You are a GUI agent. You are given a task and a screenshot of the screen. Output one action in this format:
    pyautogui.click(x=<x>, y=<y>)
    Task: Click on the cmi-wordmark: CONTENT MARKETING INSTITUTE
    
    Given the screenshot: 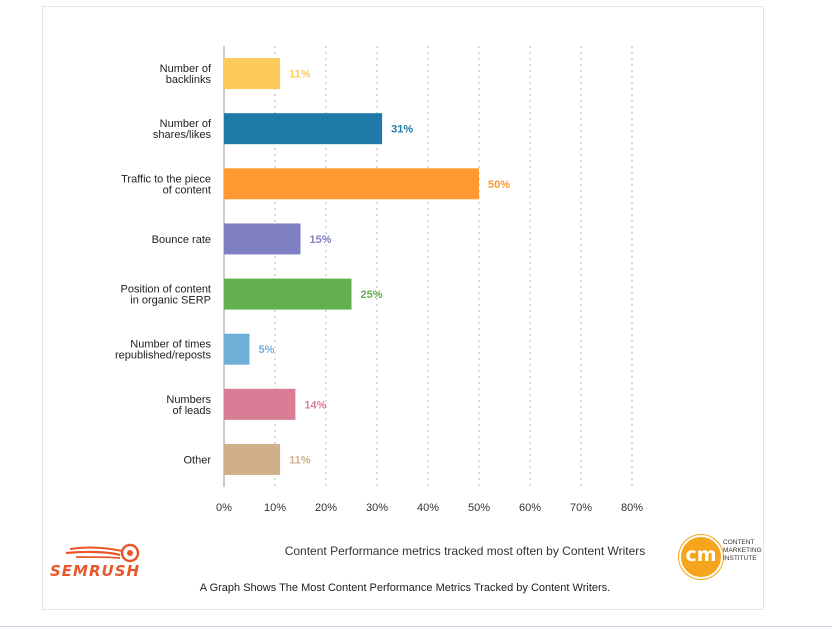 What is the action you would take?
    pyautogui.click(x=748, y=551)
    